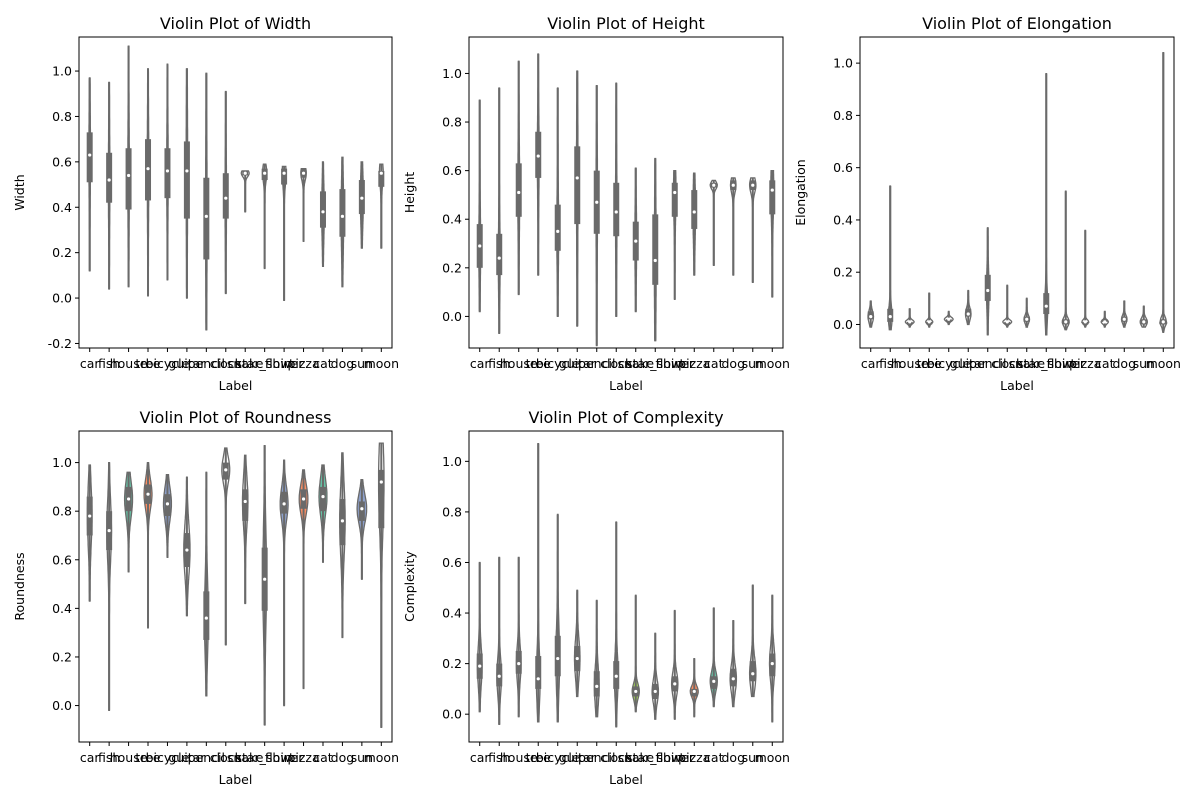 Image resolution: width=1200 pixels, height=800 pixels. What do you see at coordinates (626, 385) in the screenshot?
I see `x-axis-label: Label` at bounding box center [626, 385].